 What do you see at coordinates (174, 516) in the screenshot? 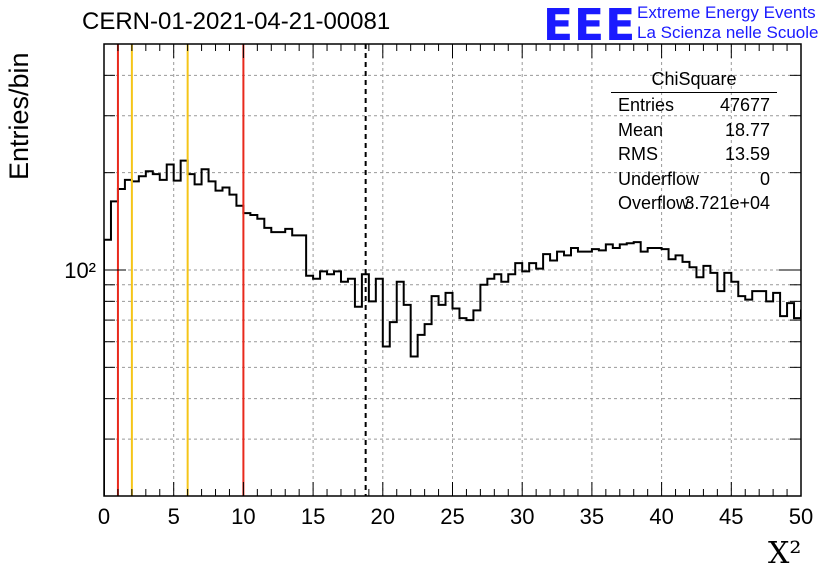
I see `x-tick-label: 5` at bounding box center [174, 516].